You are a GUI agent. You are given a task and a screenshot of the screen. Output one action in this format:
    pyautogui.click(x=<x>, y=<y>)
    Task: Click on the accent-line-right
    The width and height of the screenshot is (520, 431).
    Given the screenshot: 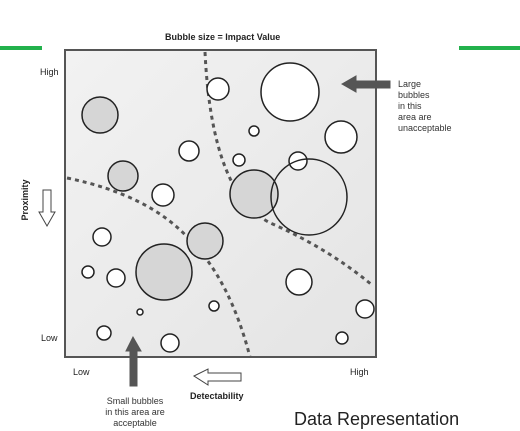 What is the action you would take?
    pyautogui.click(x=489, y=48)
    